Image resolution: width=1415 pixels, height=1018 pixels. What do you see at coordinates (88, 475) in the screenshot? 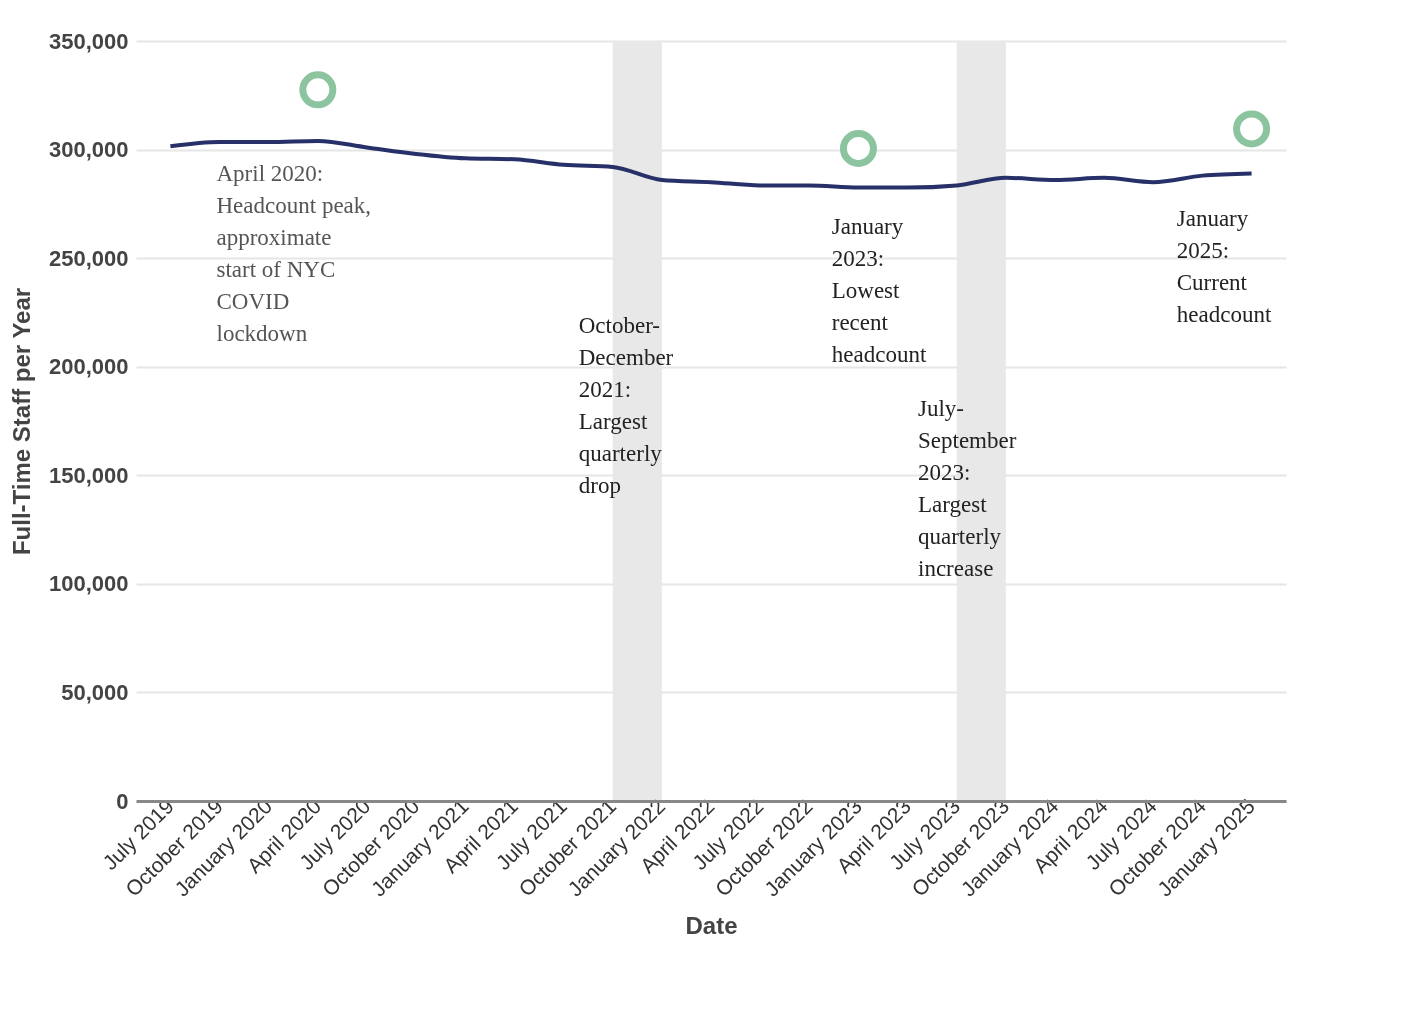
I see `y-tick-label: 150,000` at bounding box center [88, 475].